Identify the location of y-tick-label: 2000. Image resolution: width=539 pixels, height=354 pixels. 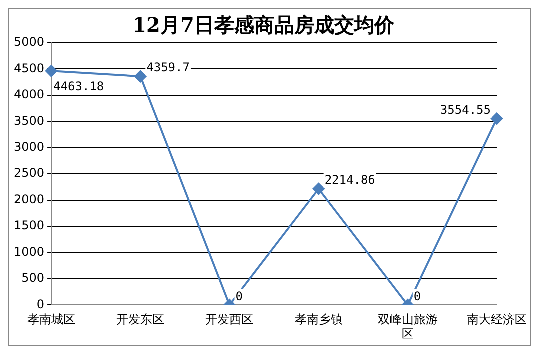
(29, 199).